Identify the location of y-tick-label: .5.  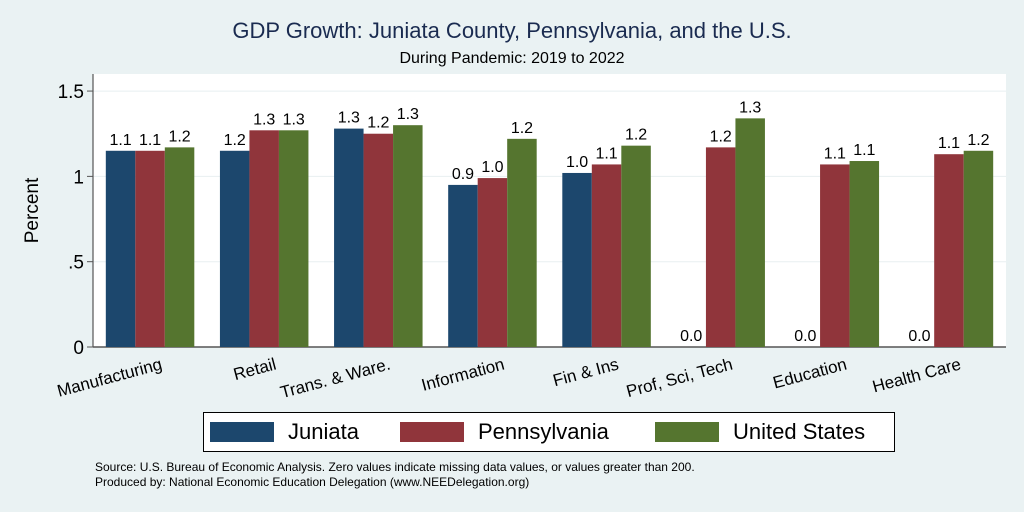
(76, 263).